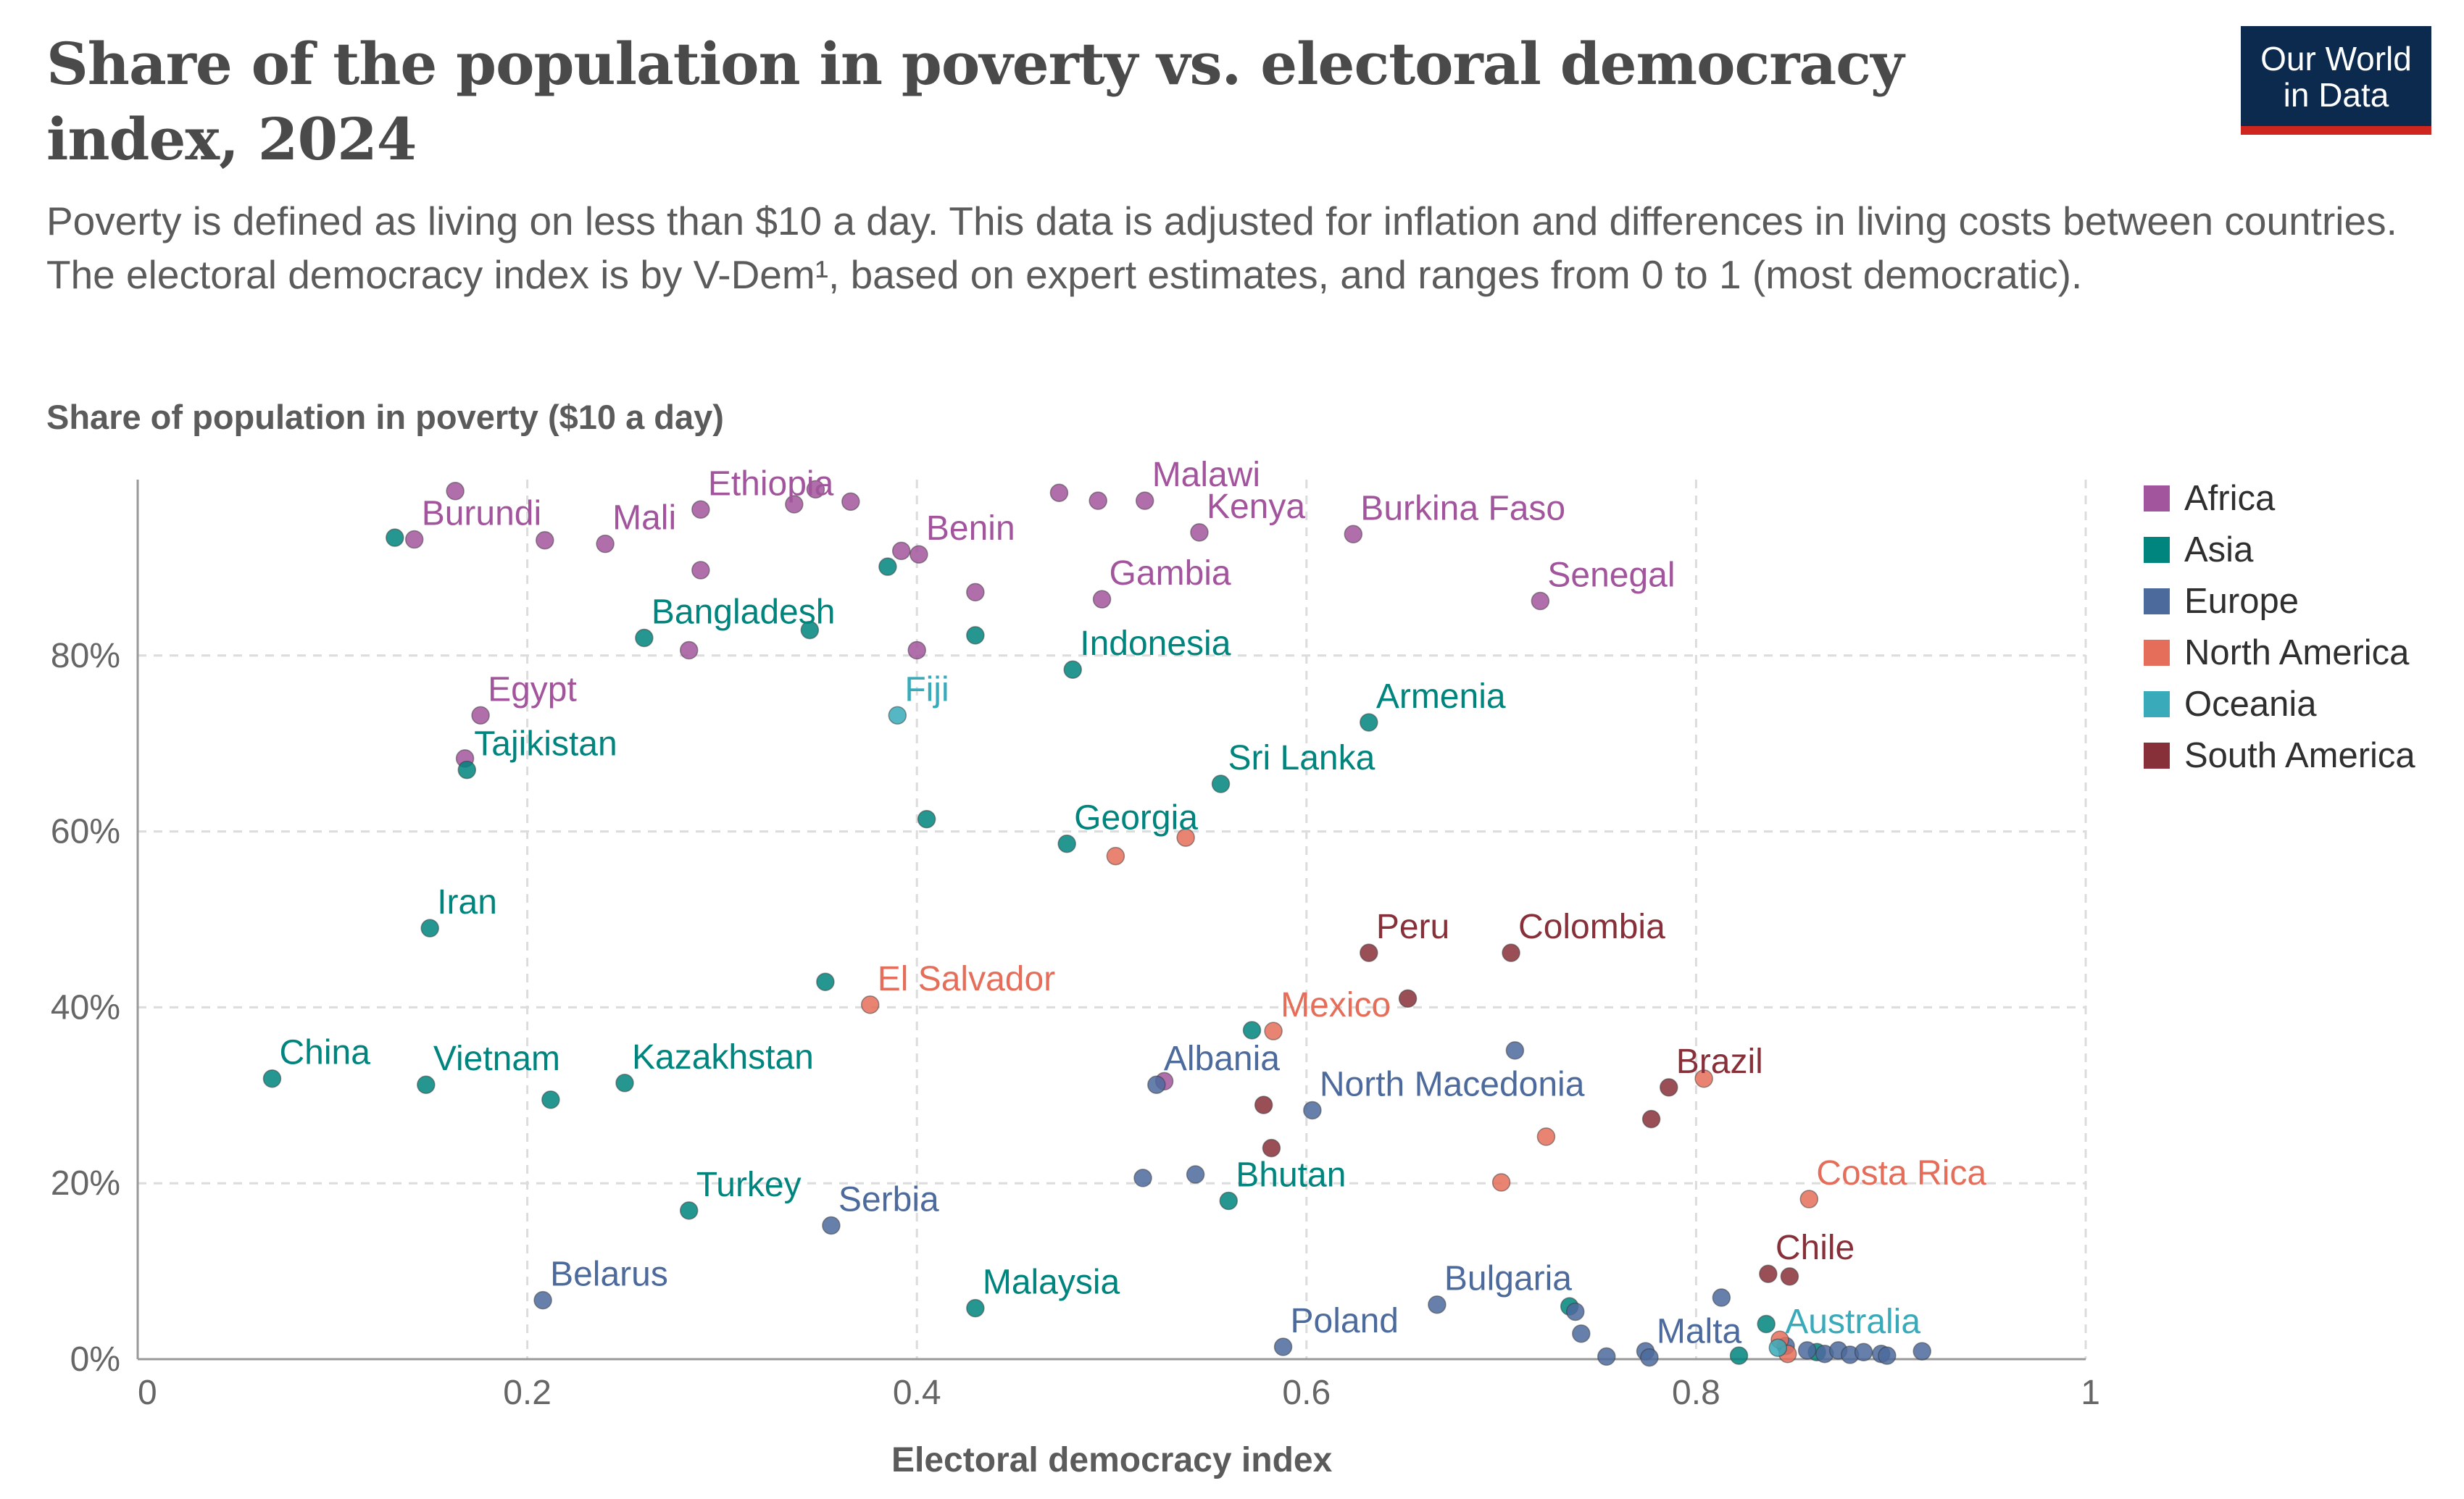 This screenshot has height=1499, width=2464. Describe the element at coordinates (2157, 652) in the screenshot. I see `legend-swatch` at that location.